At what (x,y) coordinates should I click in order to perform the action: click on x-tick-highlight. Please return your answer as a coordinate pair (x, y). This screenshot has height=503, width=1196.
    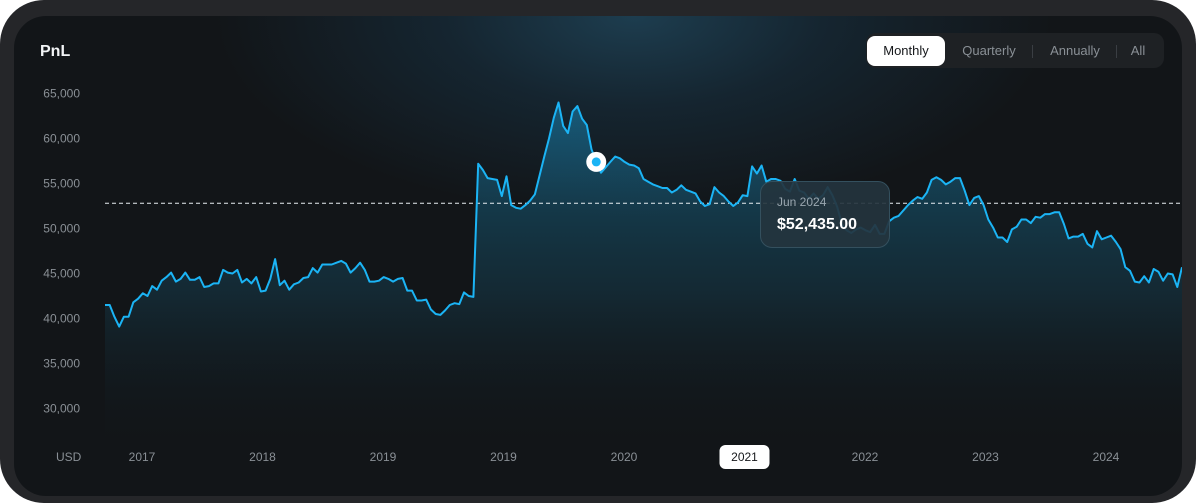
    Looking at the image, I should click on (744, 457).